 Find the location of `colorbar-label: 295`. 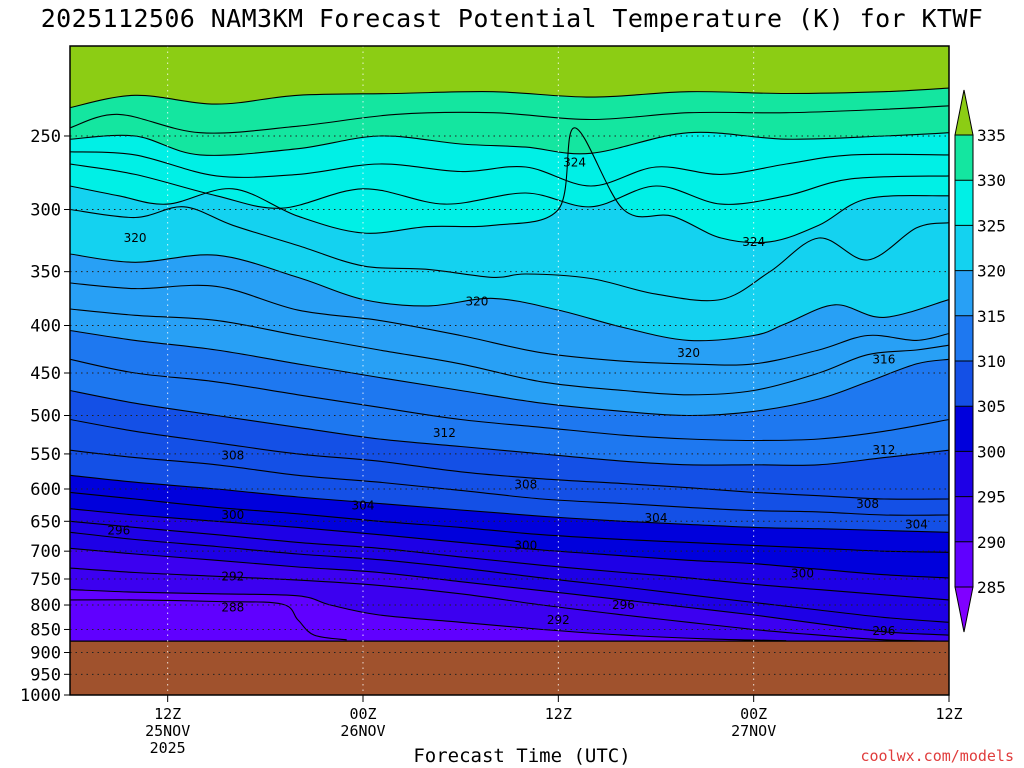

colorbar-label: 295 is located at coordinates (991, 497).